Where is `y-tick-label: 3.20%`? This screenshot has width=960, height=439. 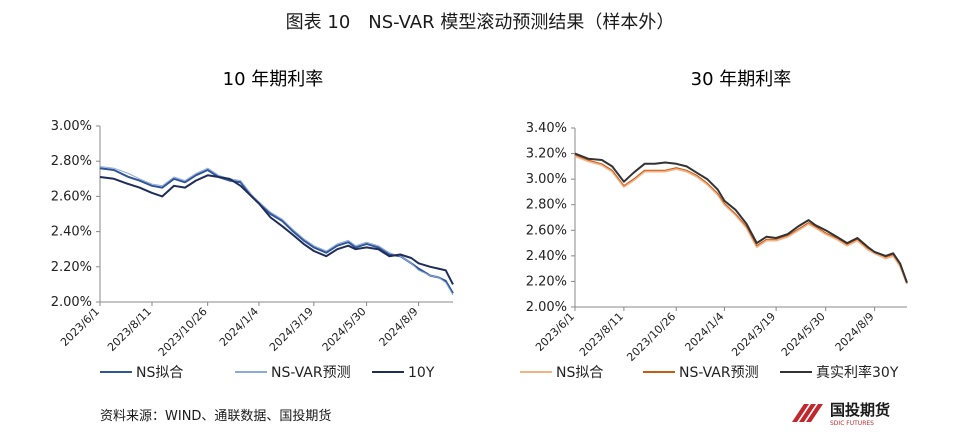 y-tick-label: 3.20% is located at coordinates (546, 154).